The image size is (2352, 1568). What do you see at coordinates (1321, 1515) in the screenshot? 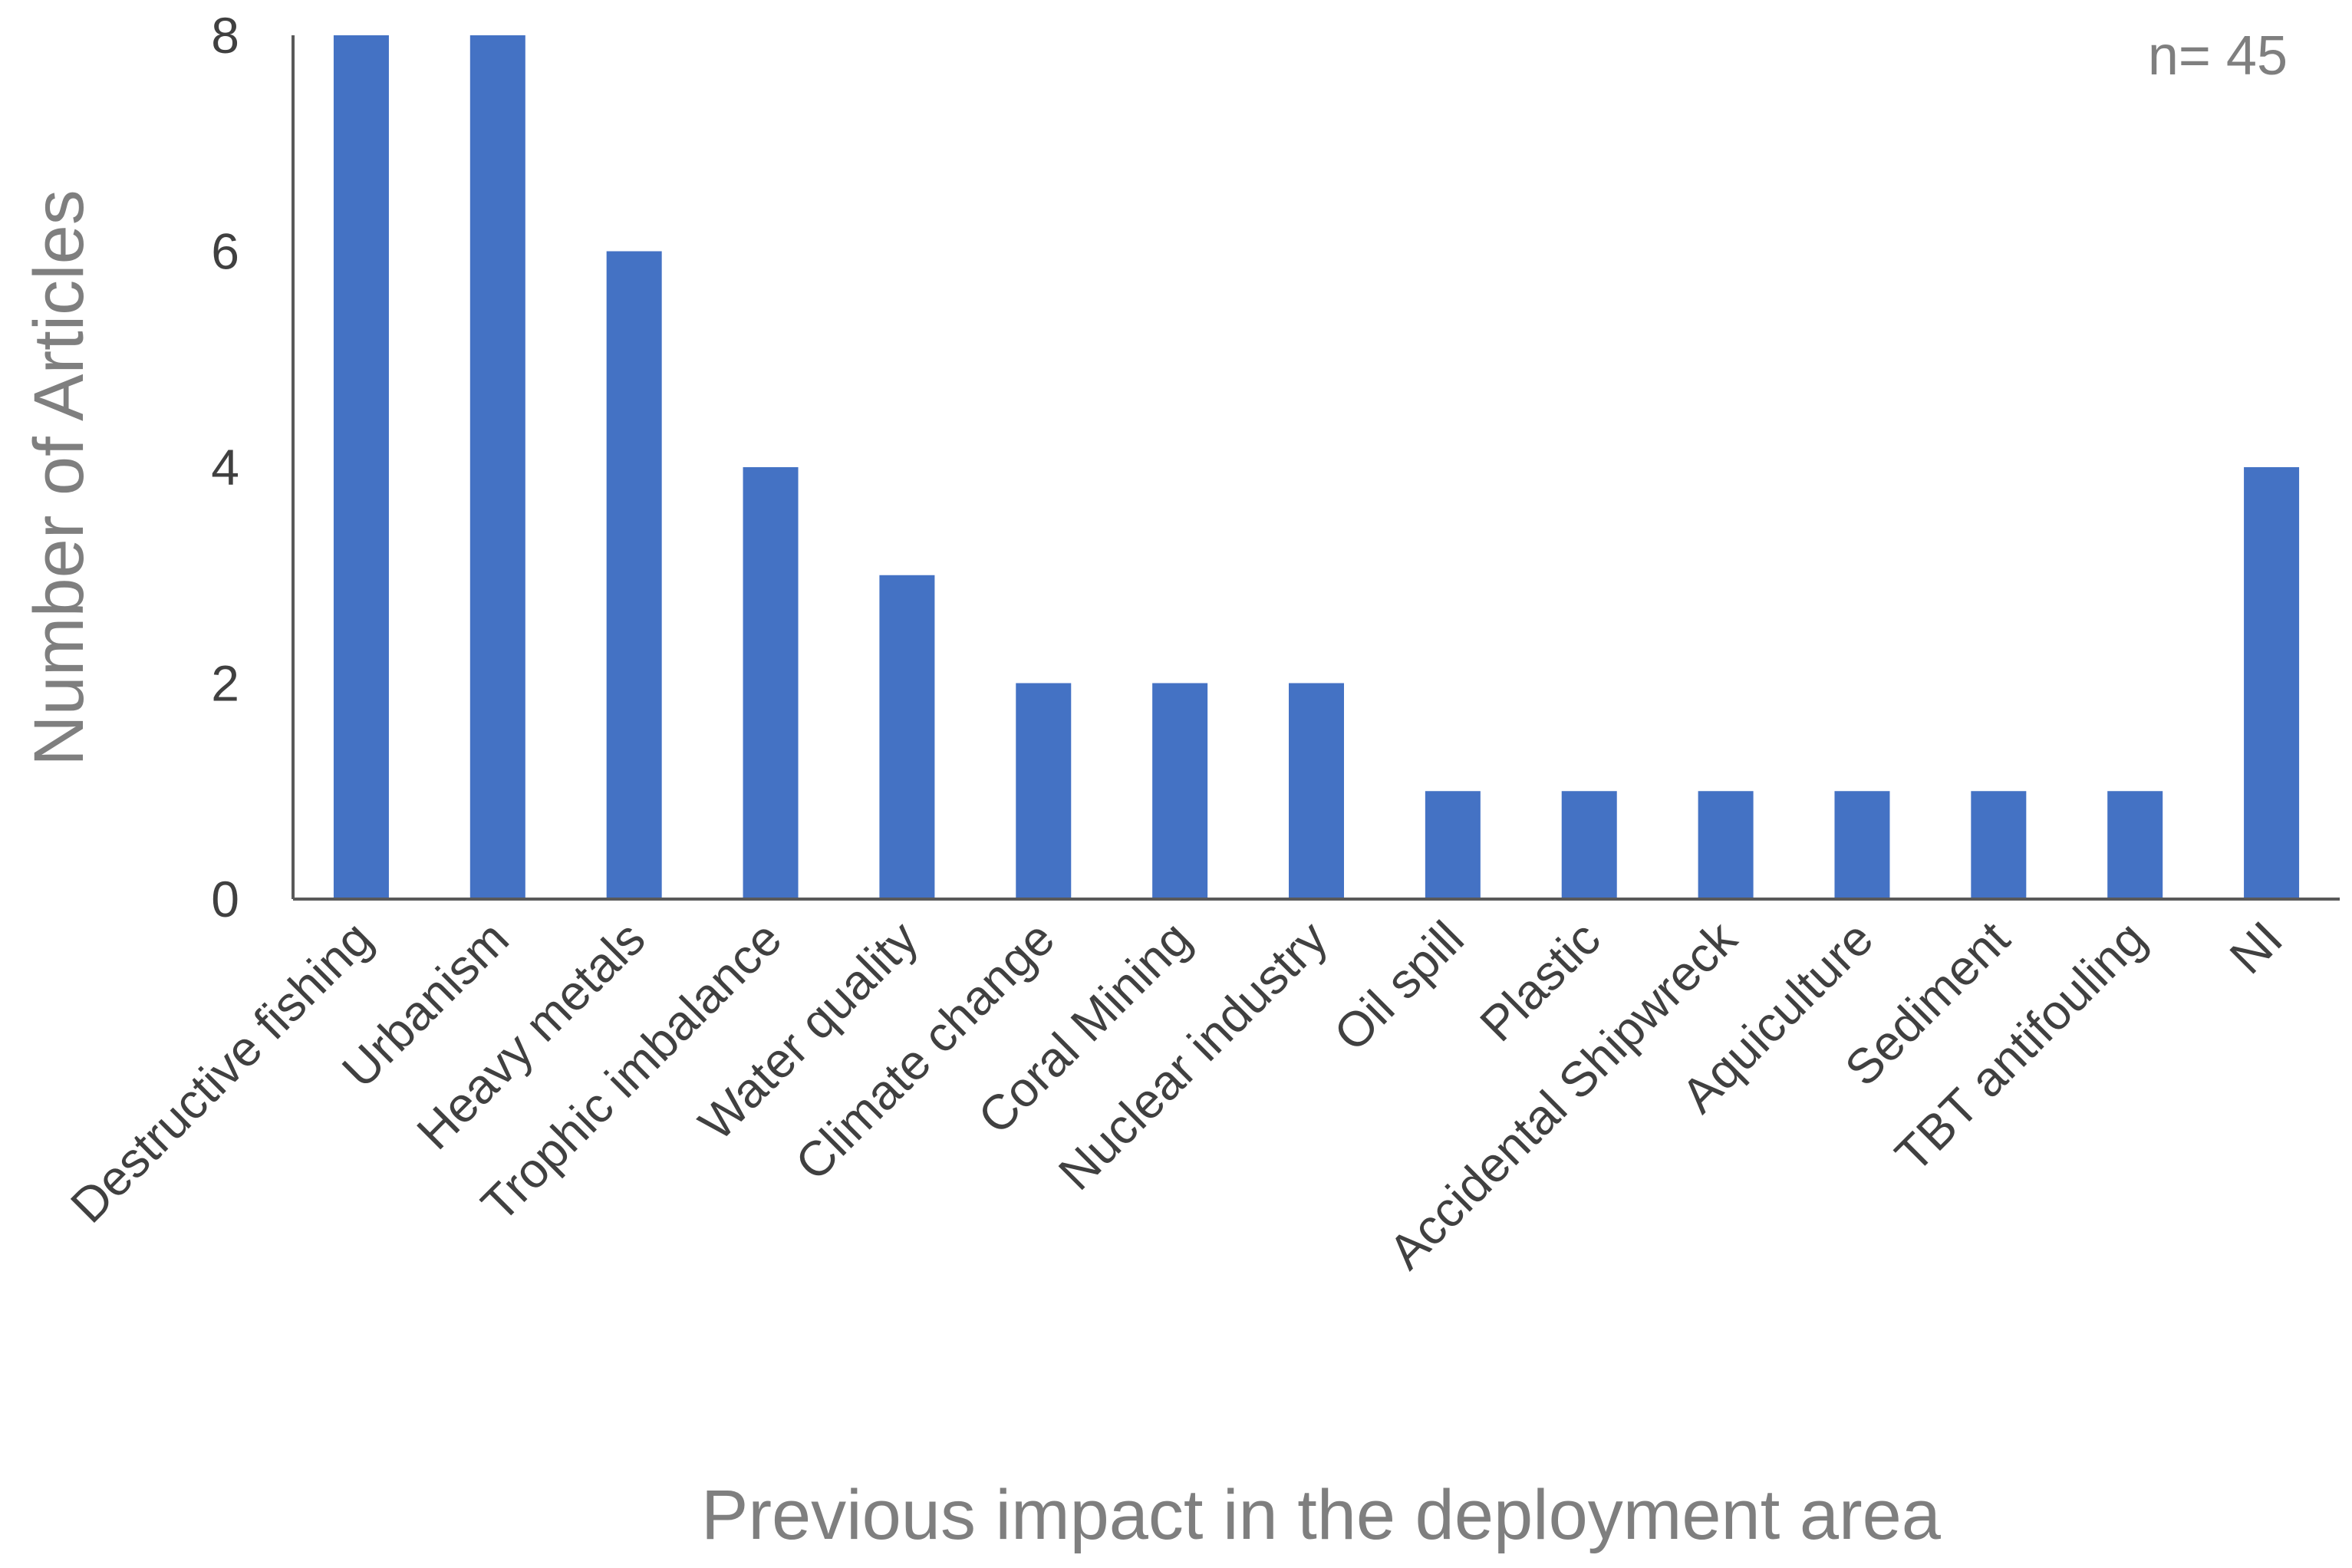
I see `x-axis-title: Previous impact in the deployment area` at bounding box center [1321, 1515].